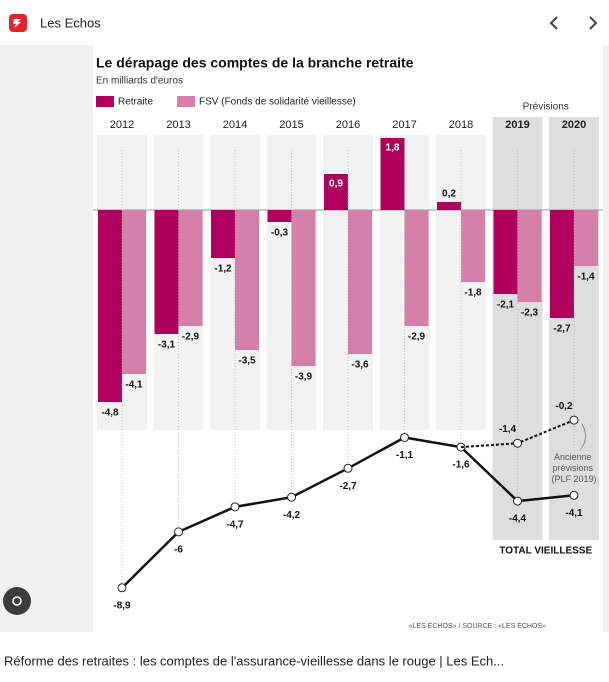  I want to click on x-tick-label: 2019, so click(517, 125).